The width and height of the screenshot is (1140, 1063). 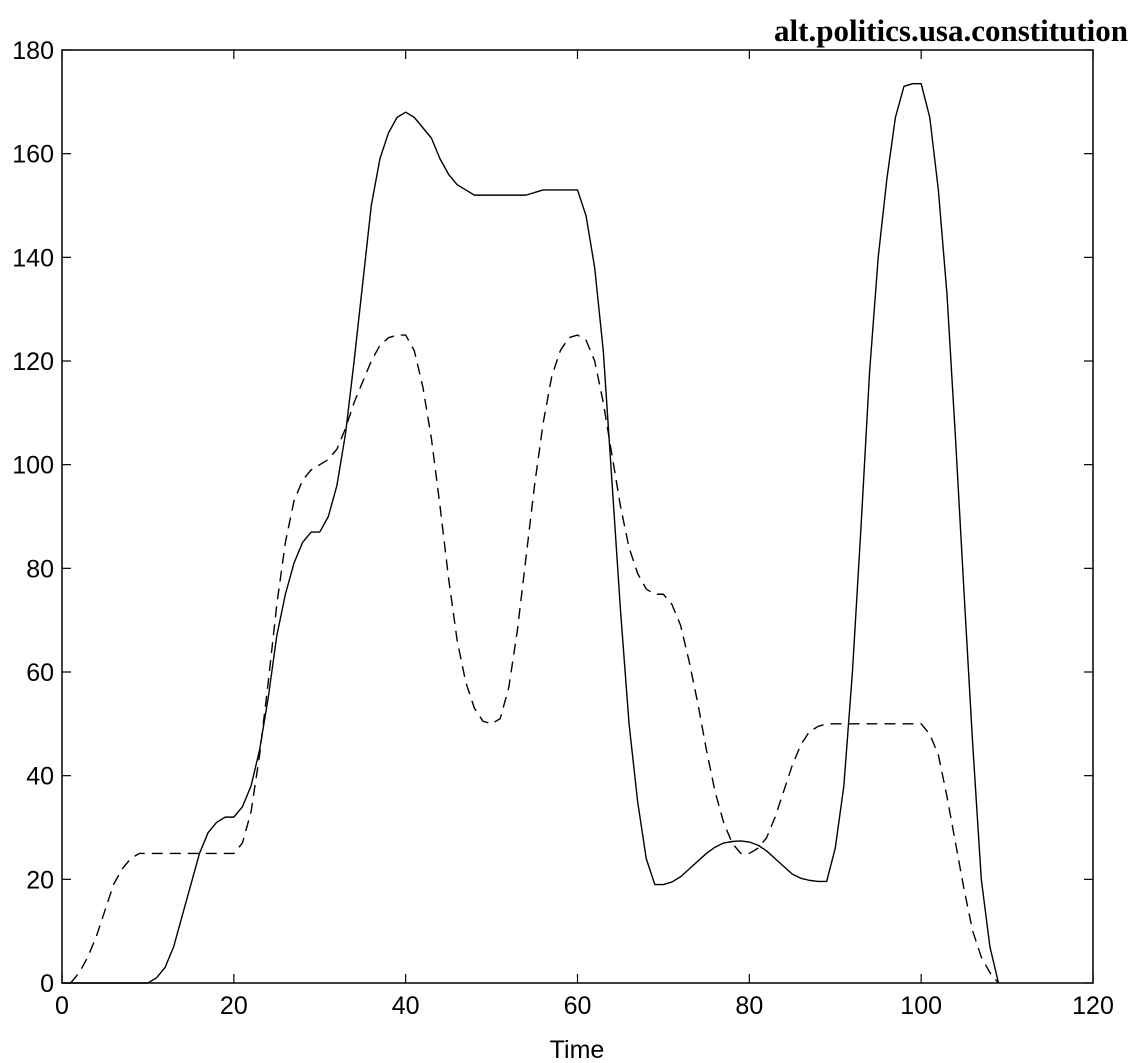 I want to click on x-axis-tick-labels: 0 20 40 60 80 100 120, so click(x=584, y=1006).